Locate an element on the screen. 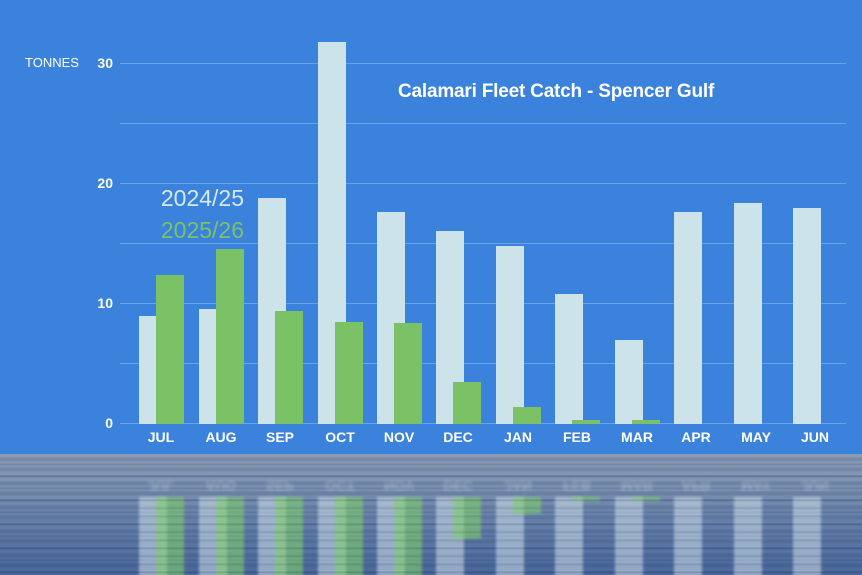 Image resolution: width=862 pixels, height=575 pixels. x-axis-label-sep: SEP is located at coordinates (279, 437).